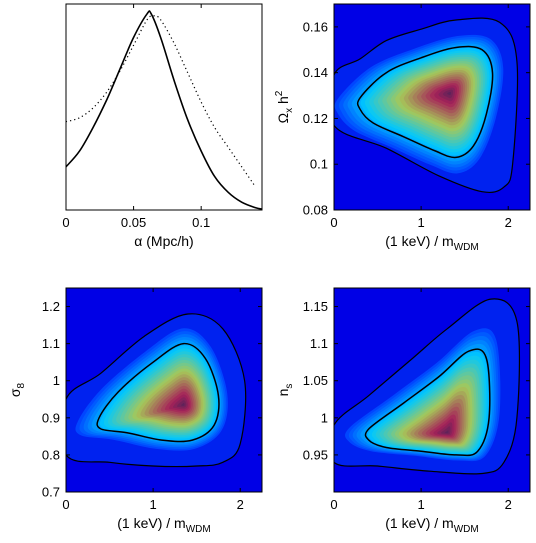 Image resolution: width=536 pixels, height=543 pixels. I want to click on y-tick-label: 1.2, so click(51, 306).